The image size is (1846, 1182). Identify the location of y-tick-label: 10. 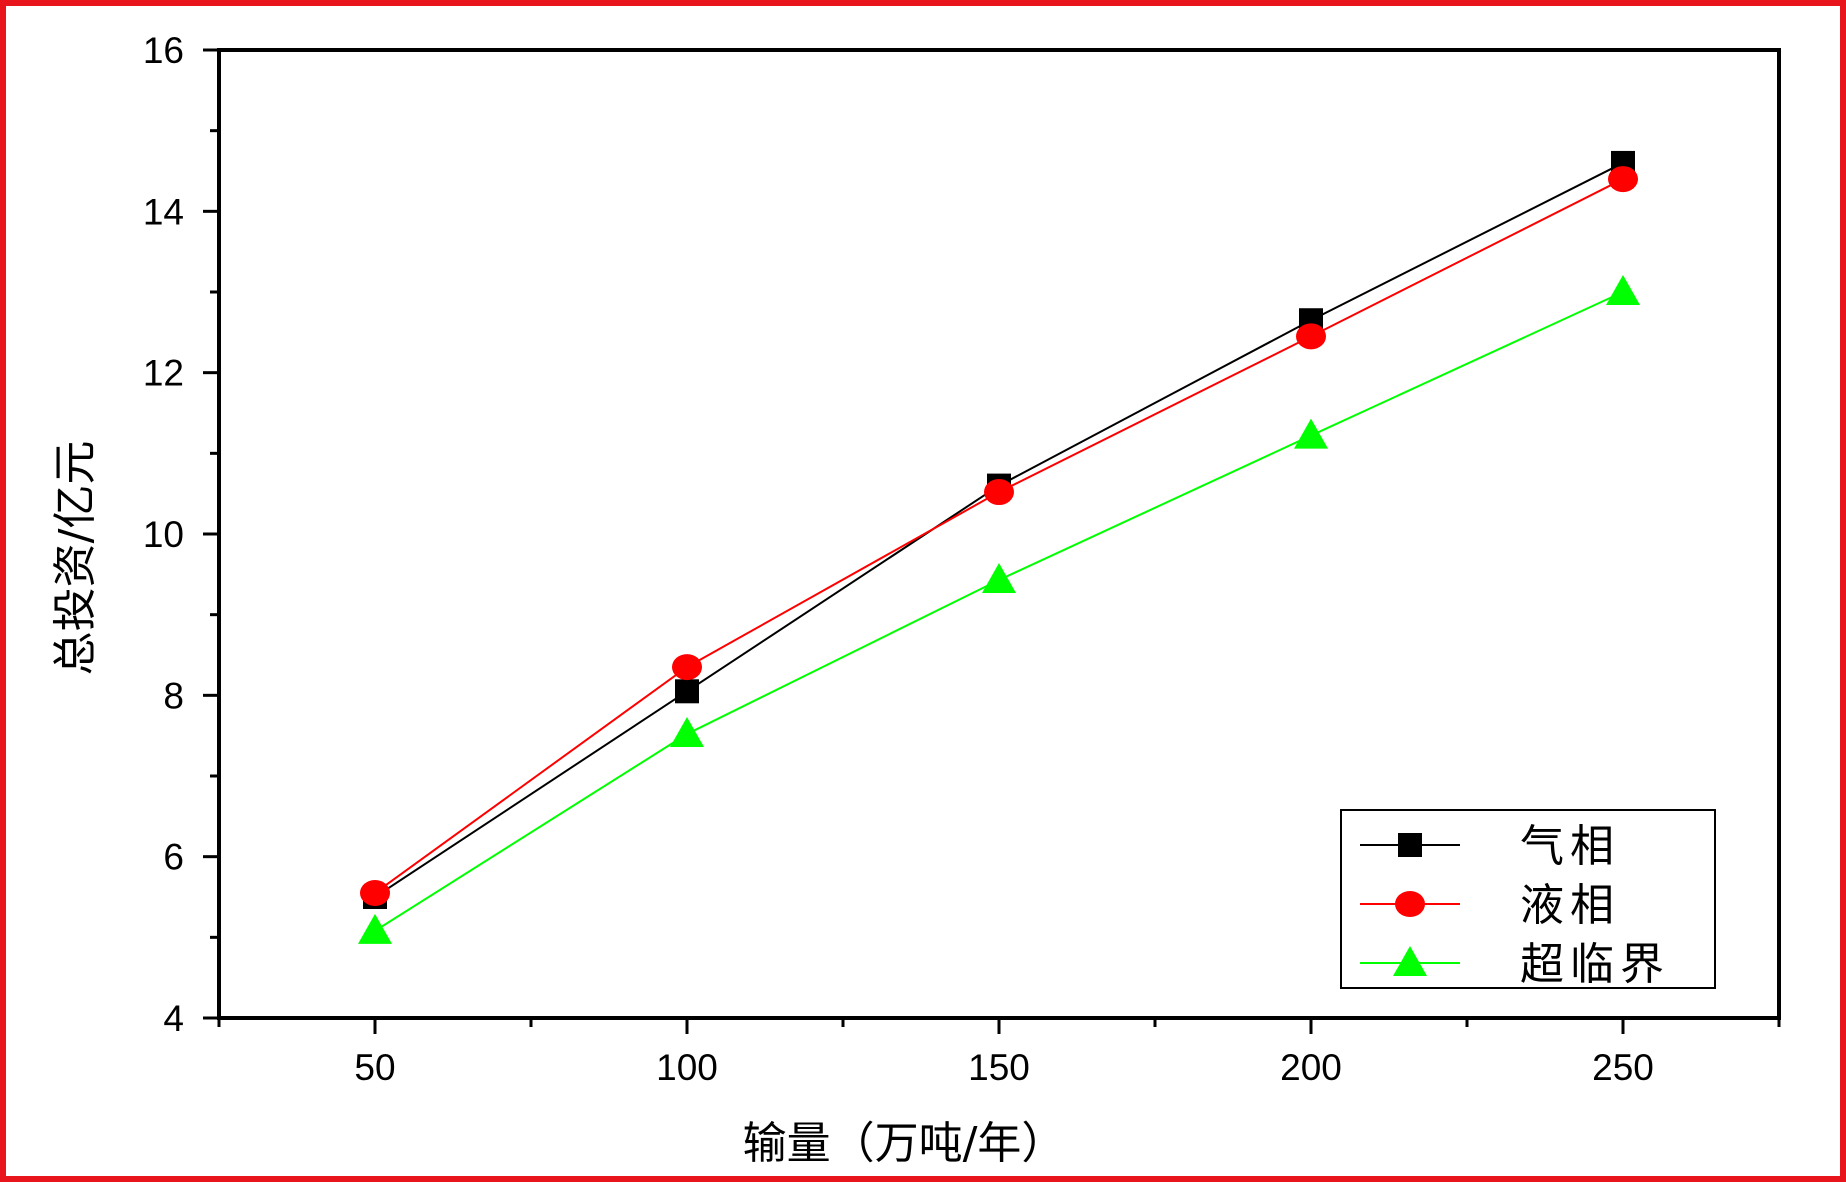
(163, 534).